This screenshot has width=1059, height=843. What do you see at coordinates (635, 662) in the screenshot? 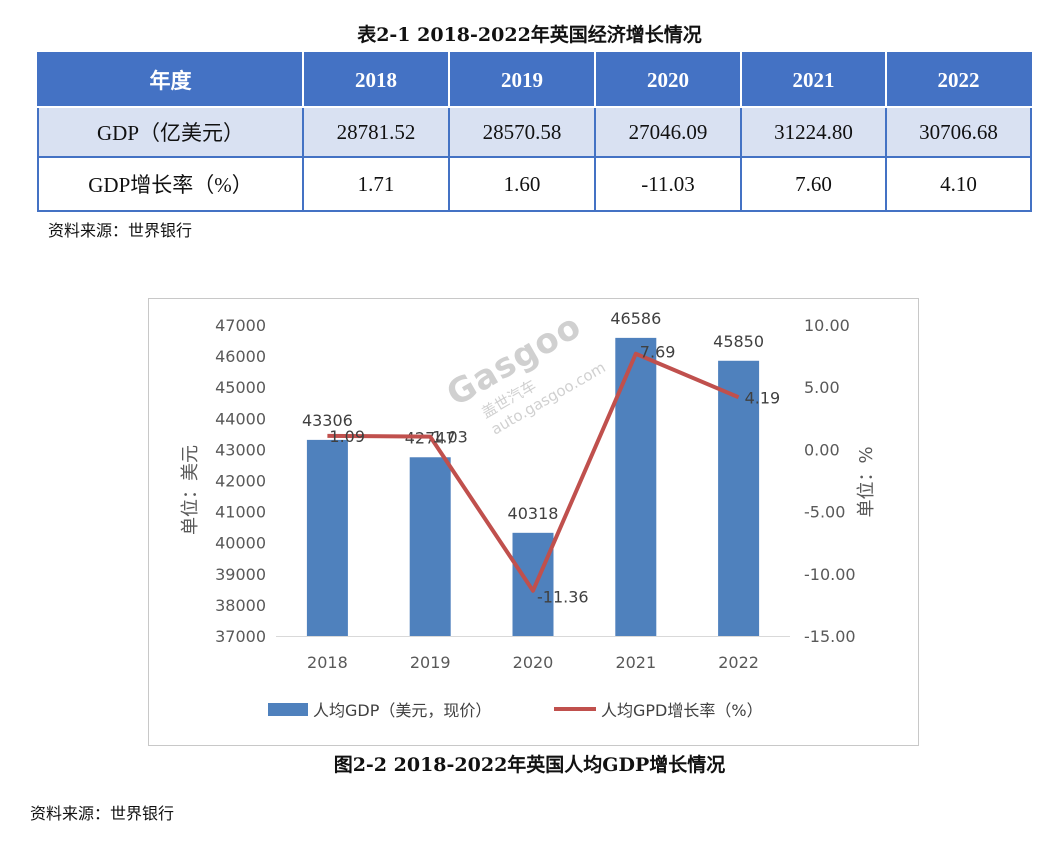
I see `x-tick-label: 2021` at bounding box center [635, 662].